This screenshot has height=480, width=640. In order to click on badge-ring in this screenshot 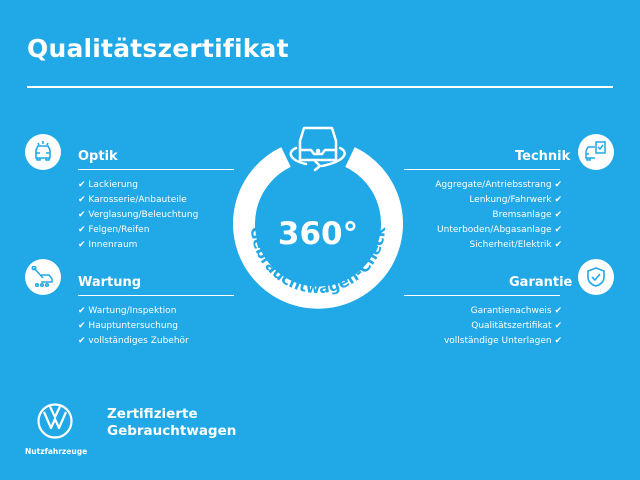, I will do `click(318, 228)`.